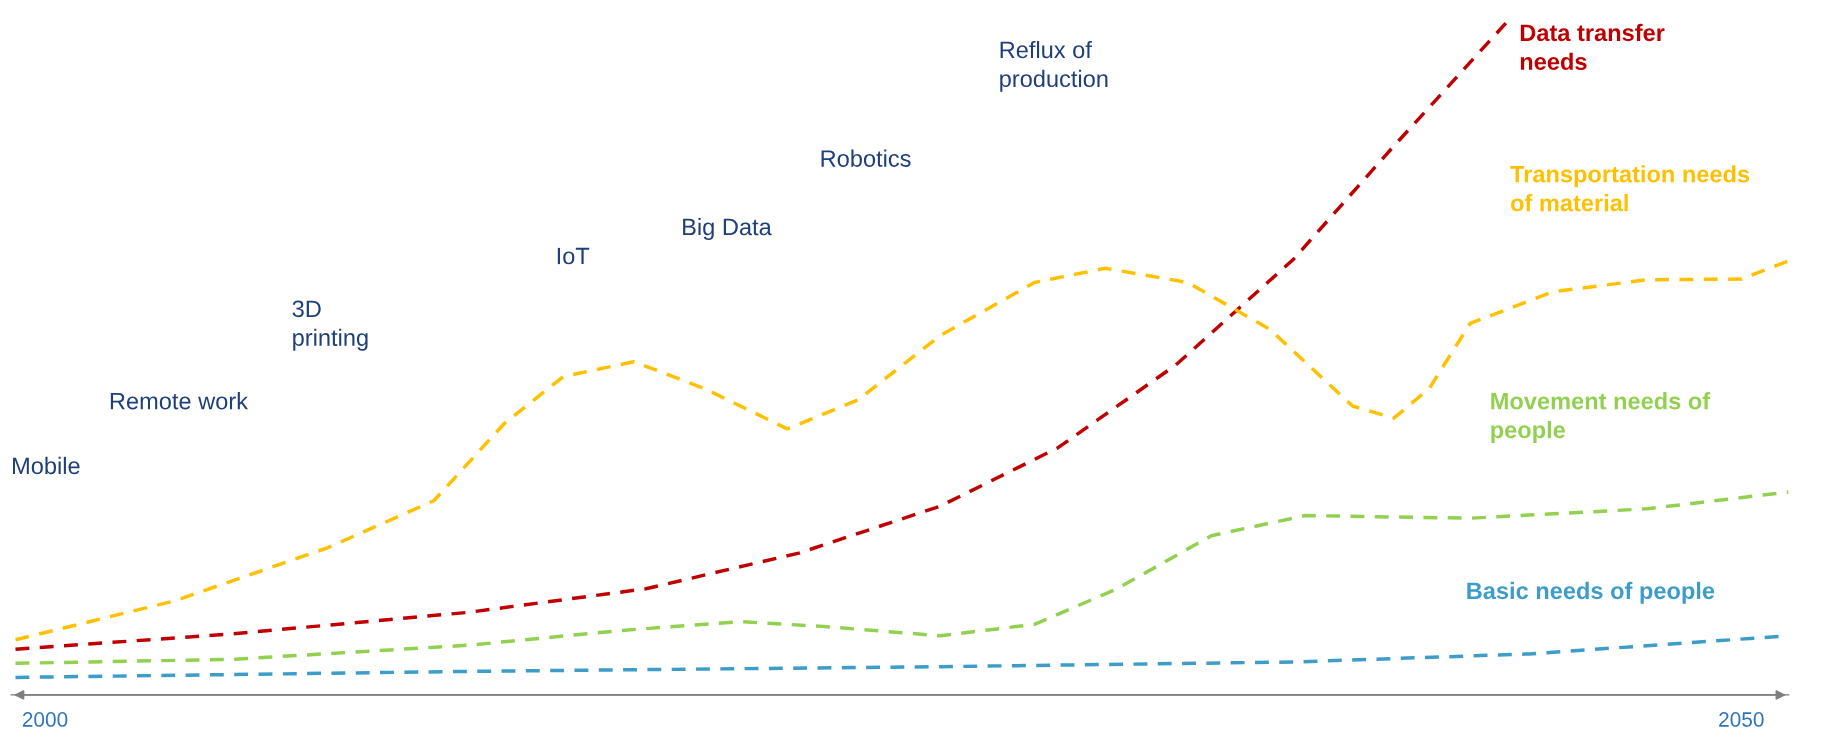 Image resolution: width=1846 pixels, height=744 pixels. I want to click on annotation: Robotics, so click(866, 158).